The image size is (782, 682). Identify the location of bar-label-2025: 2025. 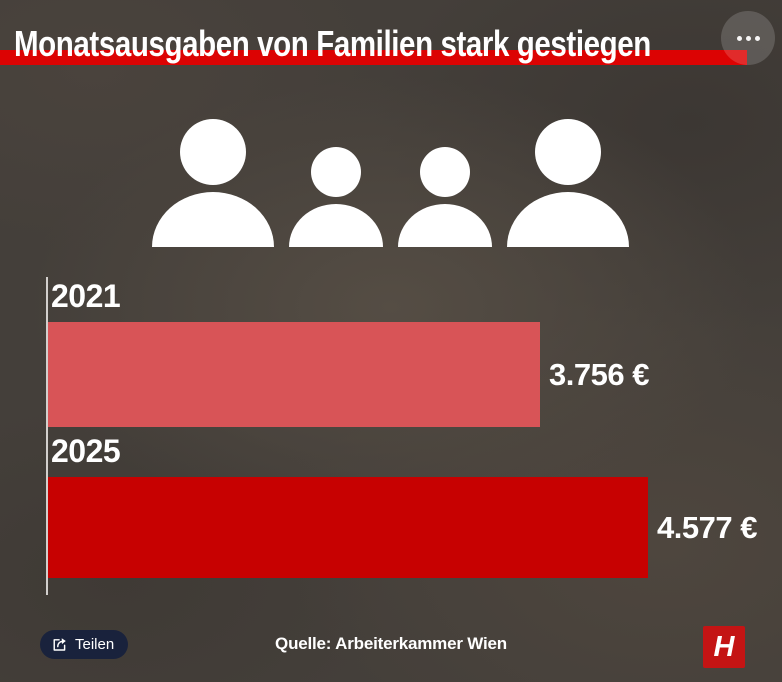
(86, 451).